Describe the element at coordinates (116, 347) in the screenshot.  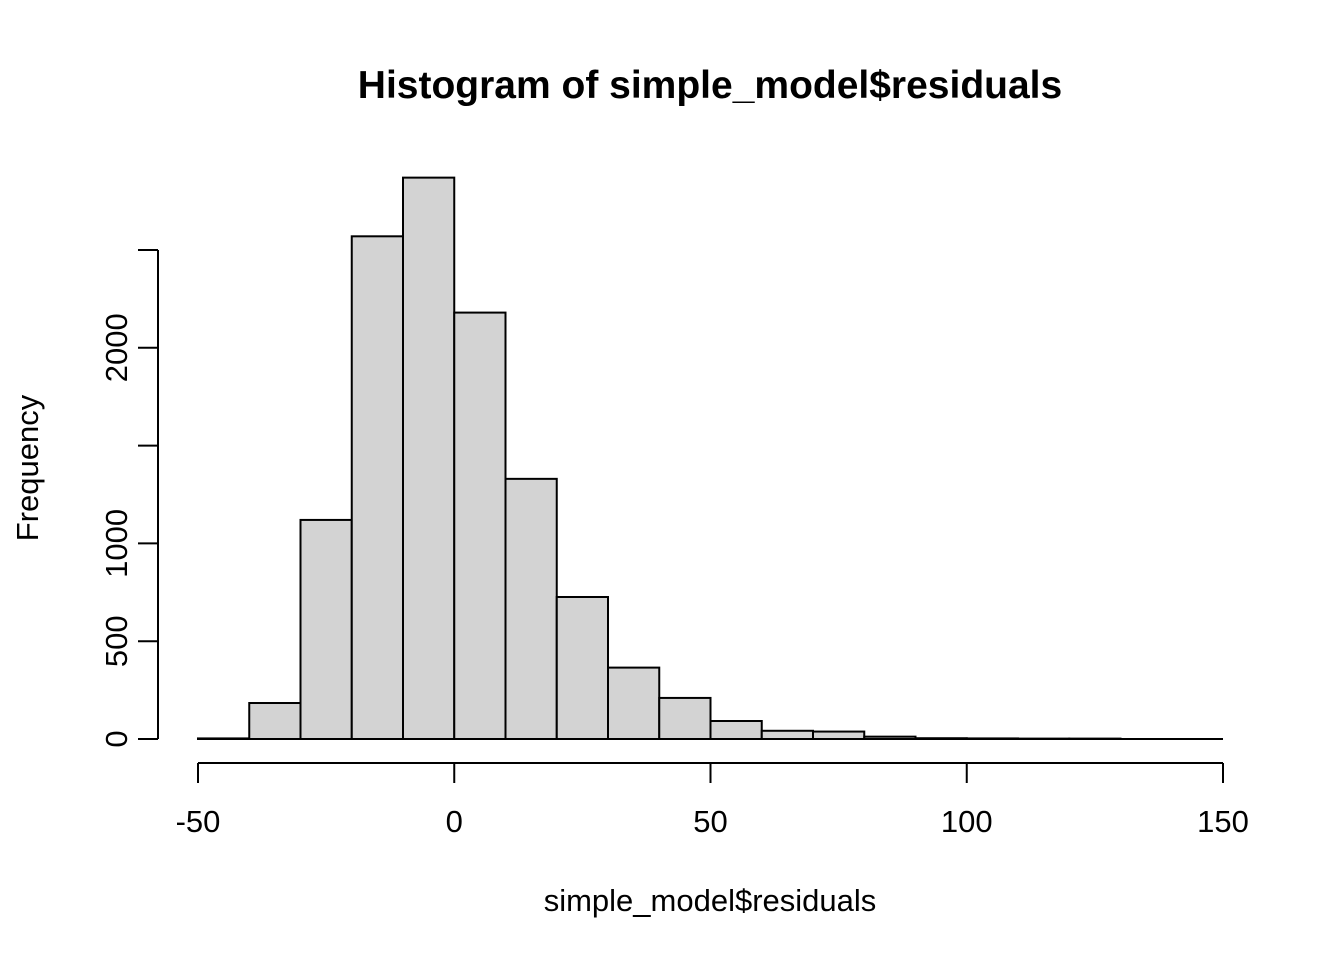
I see `y-tick-label: 2000` at that location.